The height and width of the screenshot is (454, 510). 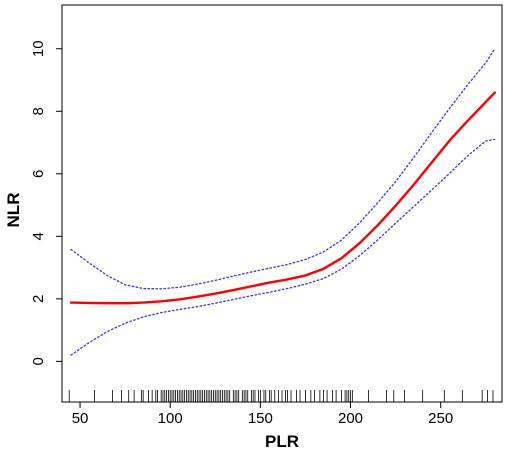 What do you see at coordinates (46, 203) in the screenshot?
I see `y-axis: 0 2 4 6 8 10` at bounding box center [46, 203].